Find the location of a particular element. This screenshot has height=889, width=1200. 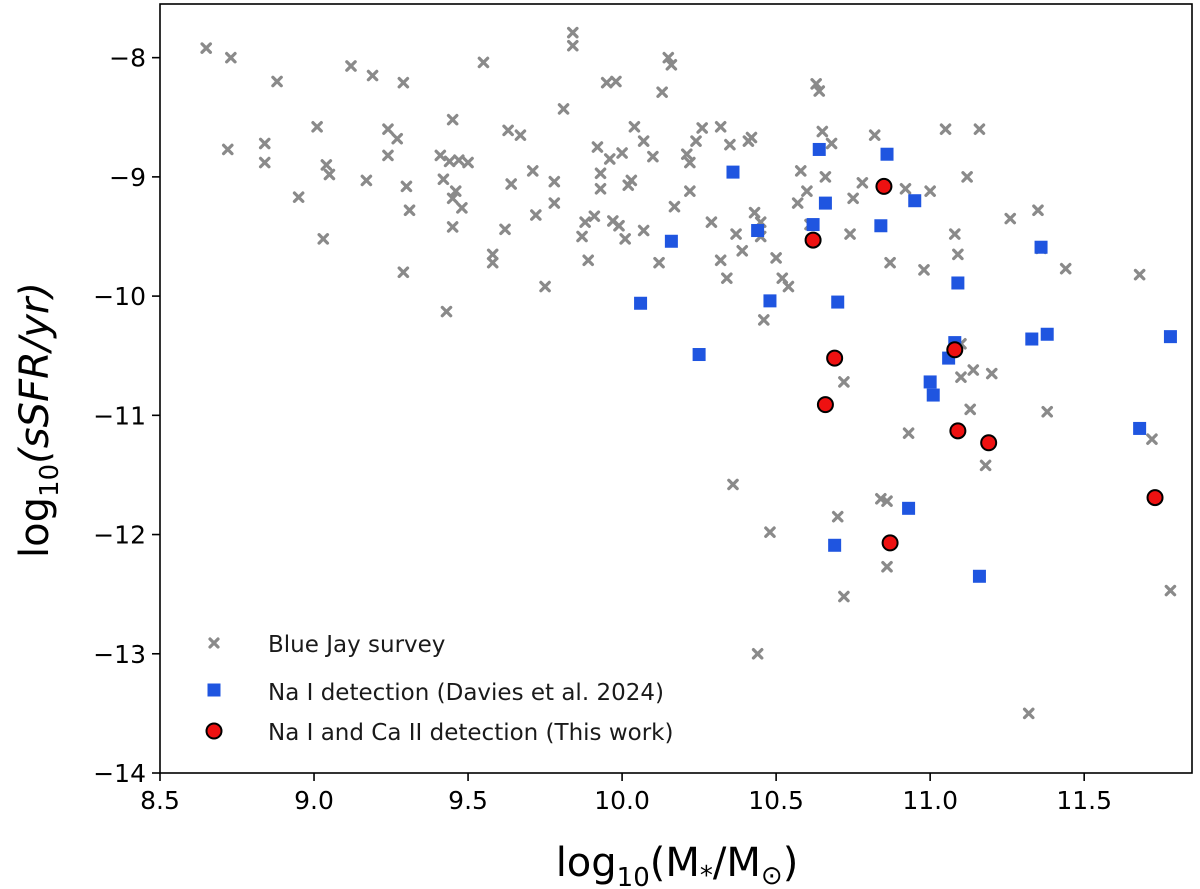

legend-entry-blue-jay: Blue Jay survey is located at coordinates (326, 645).